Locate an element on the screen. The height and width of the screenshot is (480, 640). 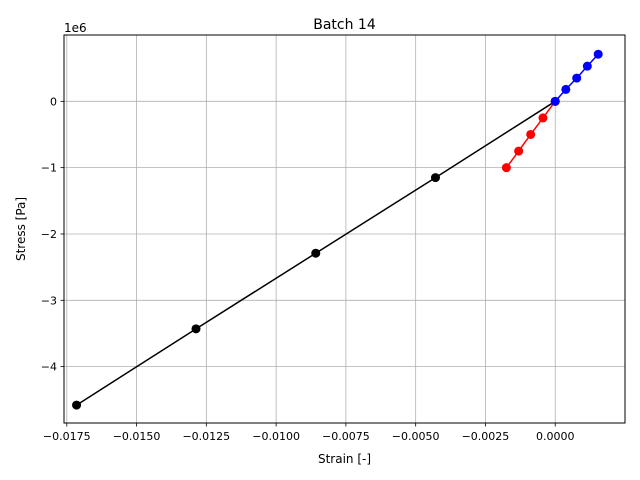
y-tick-label: −2 is located at coordinates (49, 234).